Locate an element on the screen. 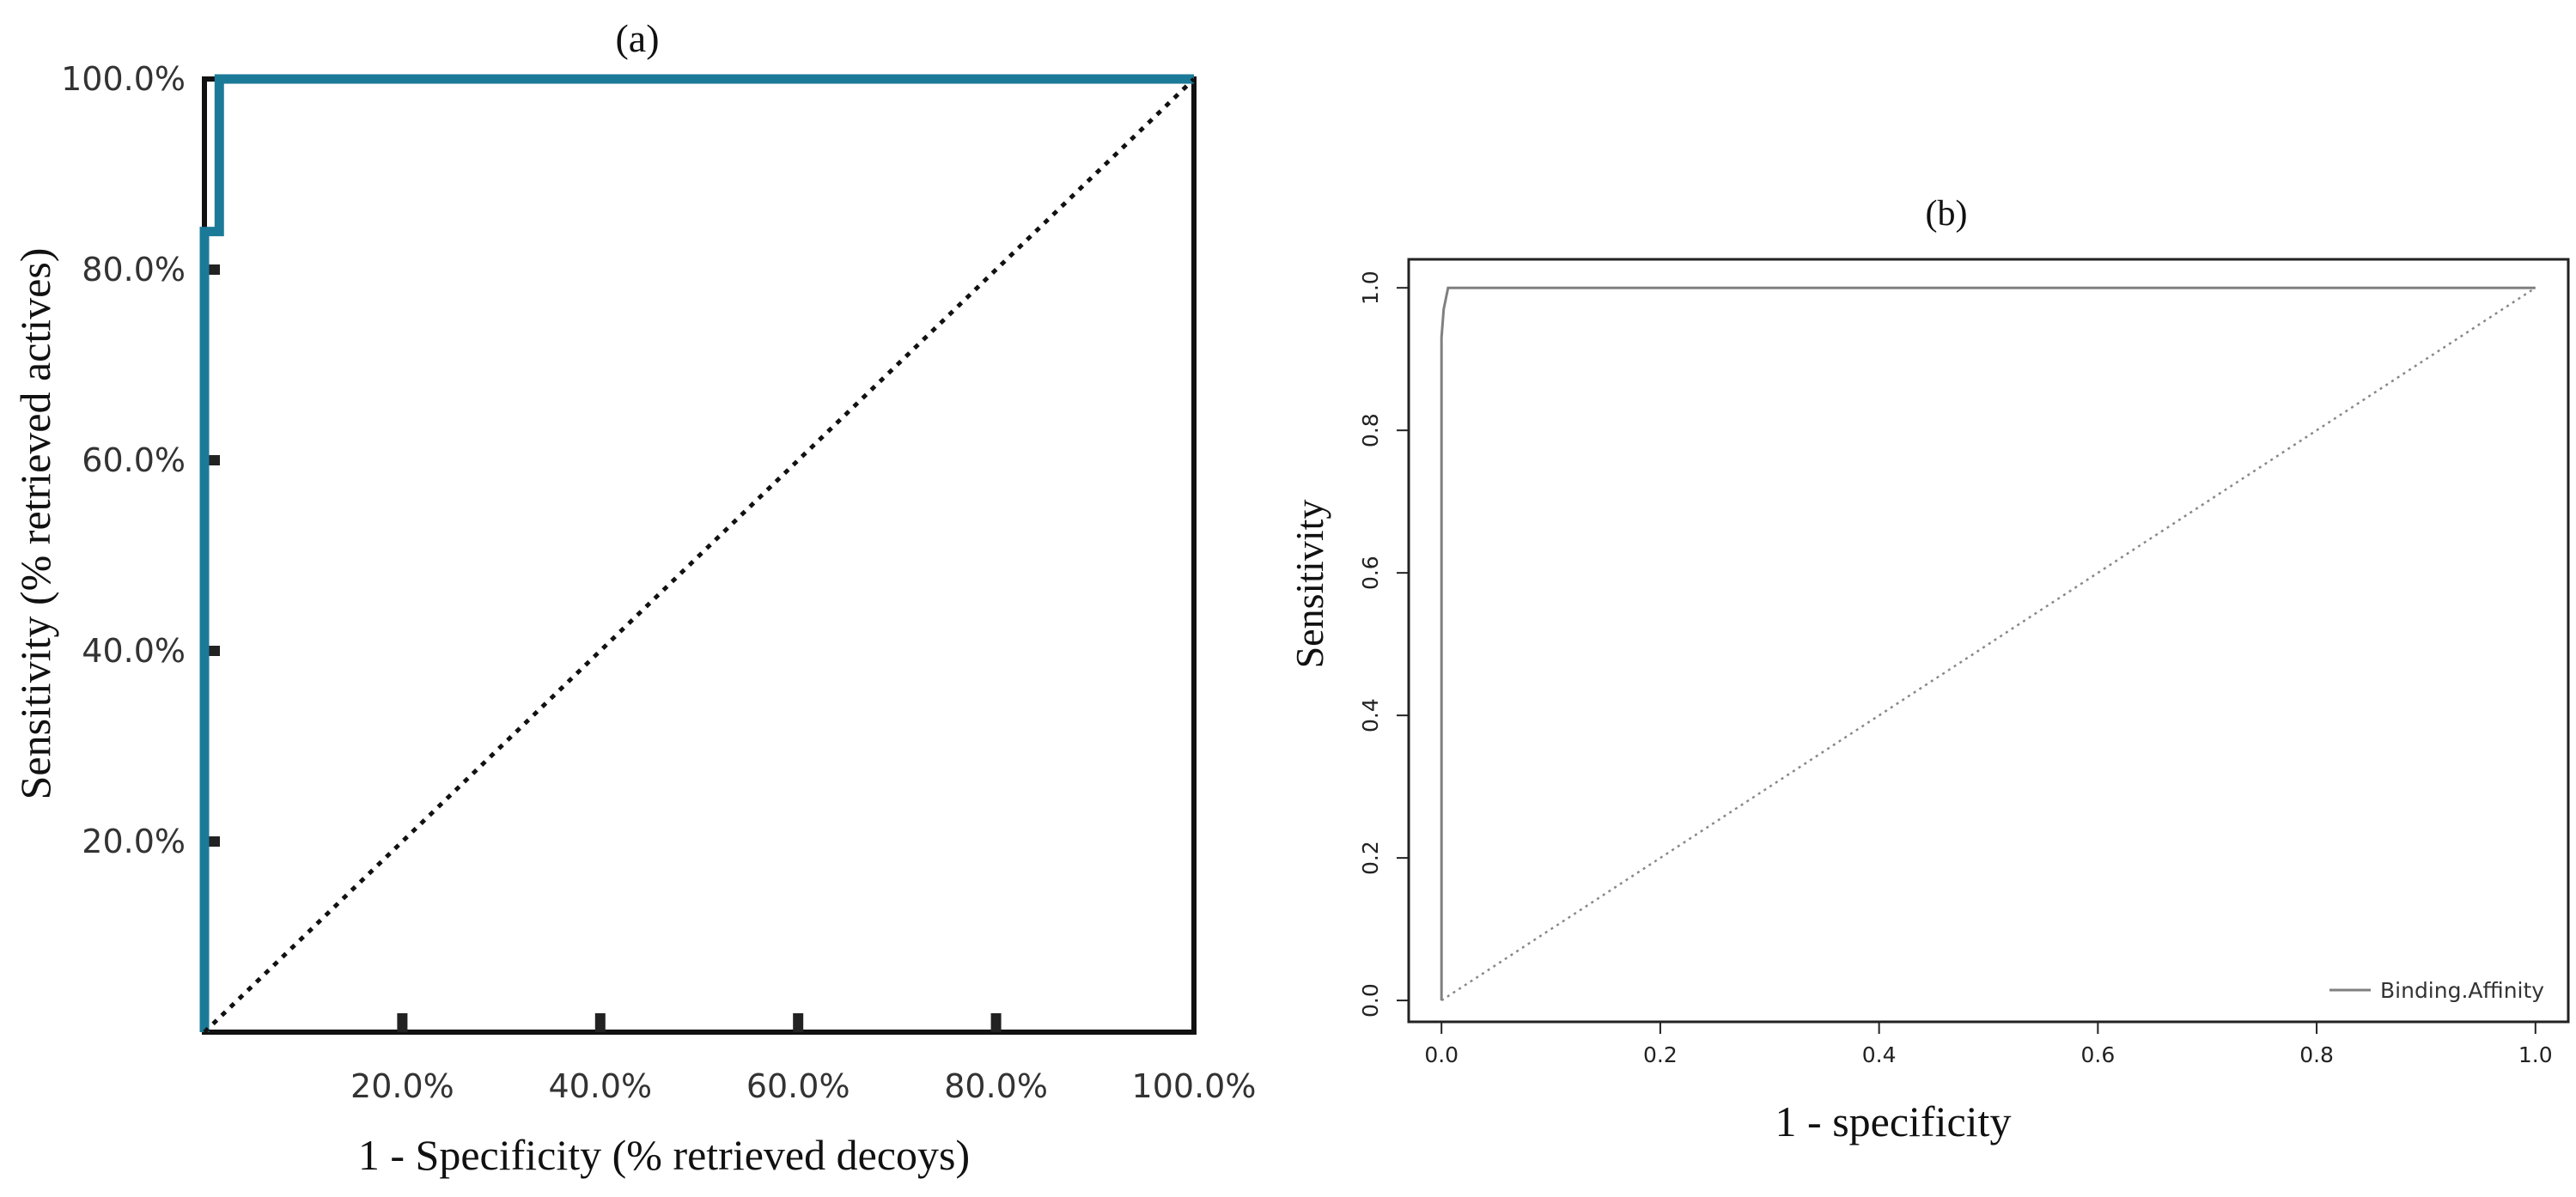  panel-a-x-tick-label: 60.0% is located at coordinates (798, 1086).